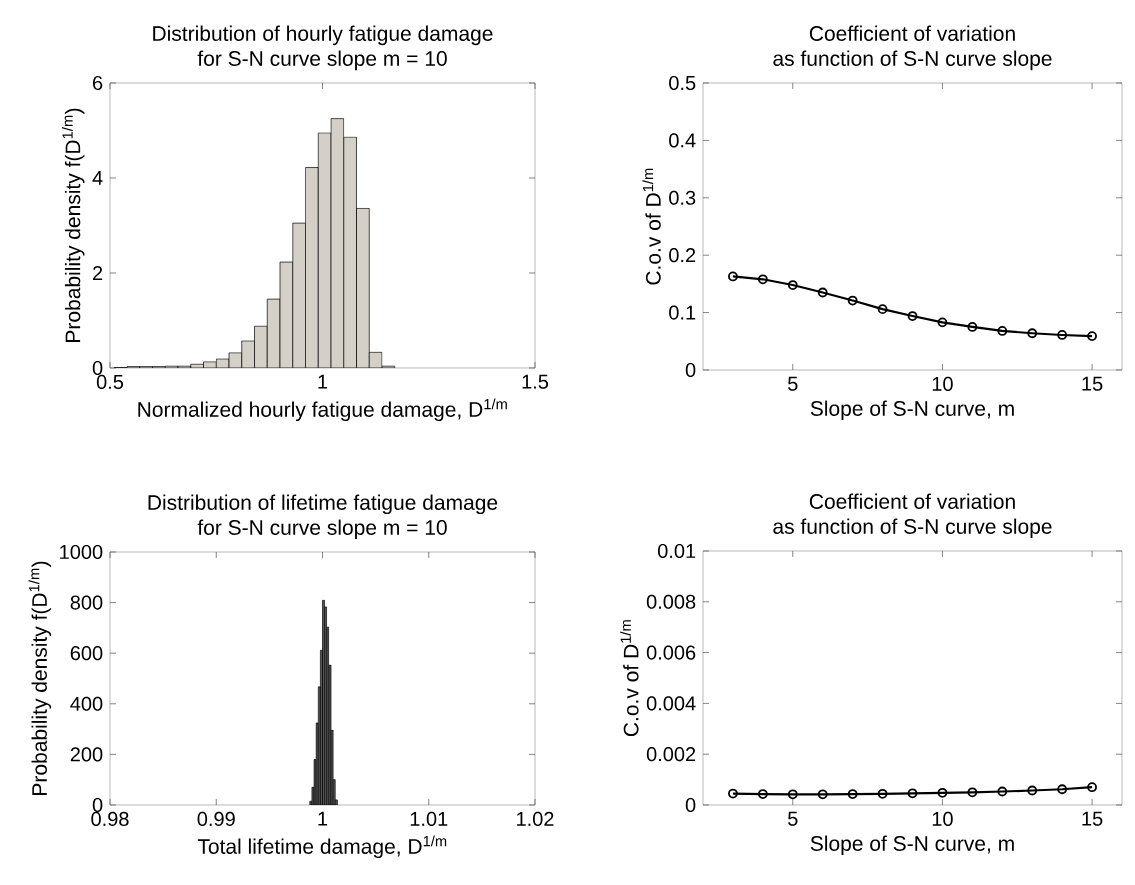 This screenshot has height=885, width=1135. I want to click on x-tick-label: 1.02, so click(535, 818).